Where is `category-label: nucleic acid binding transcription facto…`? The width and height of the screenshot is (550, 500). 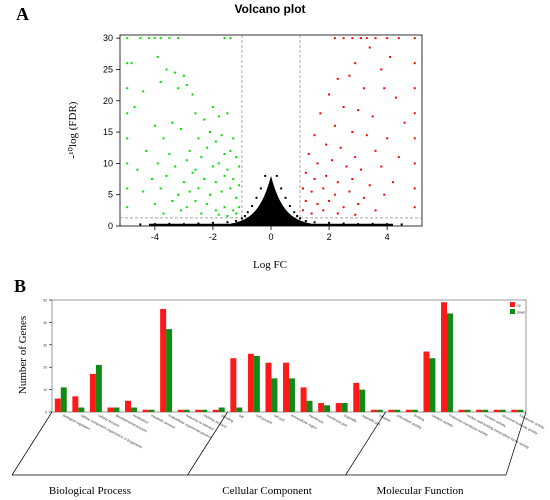
category-label: nucleic acid binding transcription facto… is located at coordinates (498, 431).